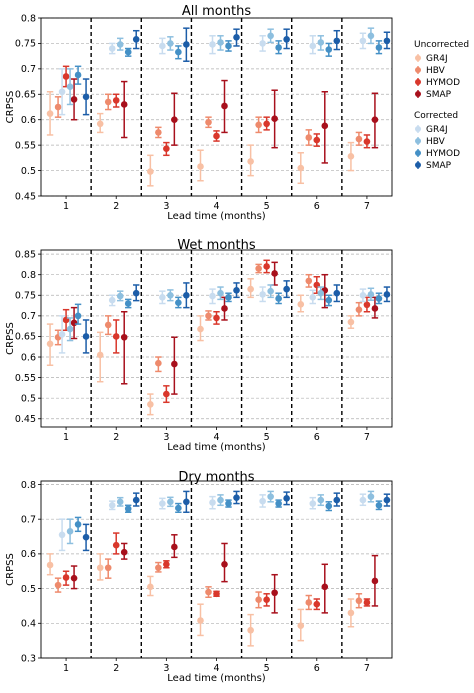 This screenshot has height=693, width=474. What do you see at coordinates (28, 275) in the screenshot?
I see `y-tick-label: 0.8` at bounding box center [28, 275].